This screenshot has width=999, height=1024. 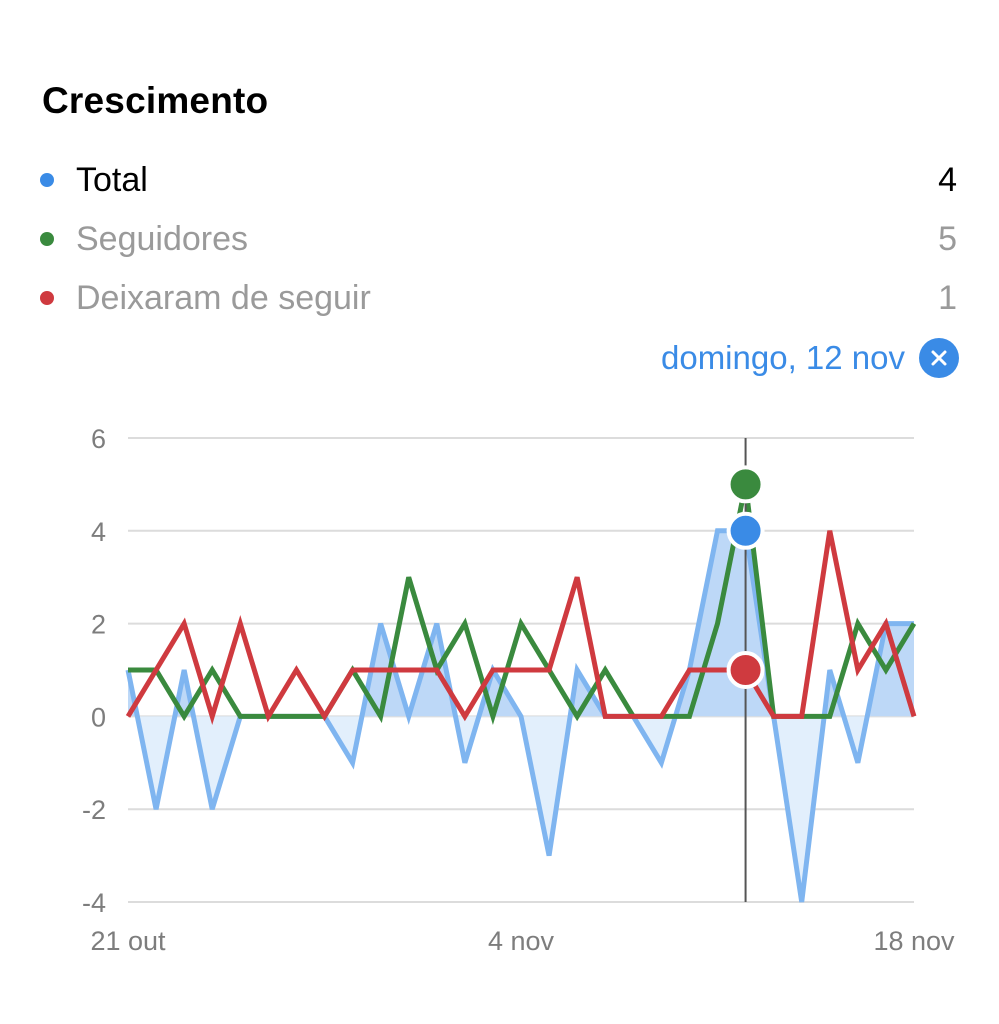 I want to click on total-marker, so click(x=745, y=530).